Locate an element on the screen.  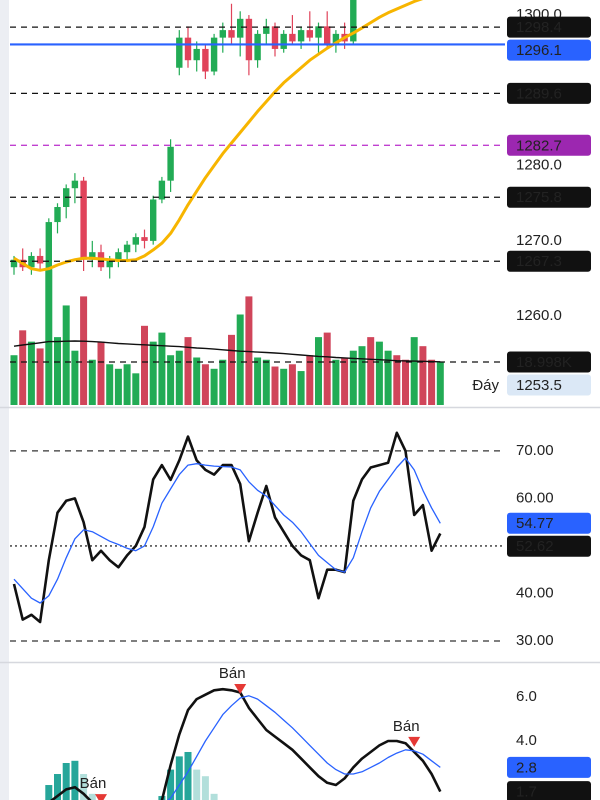
y-tick-label: 70.00 is located at coordinates (535, 450).